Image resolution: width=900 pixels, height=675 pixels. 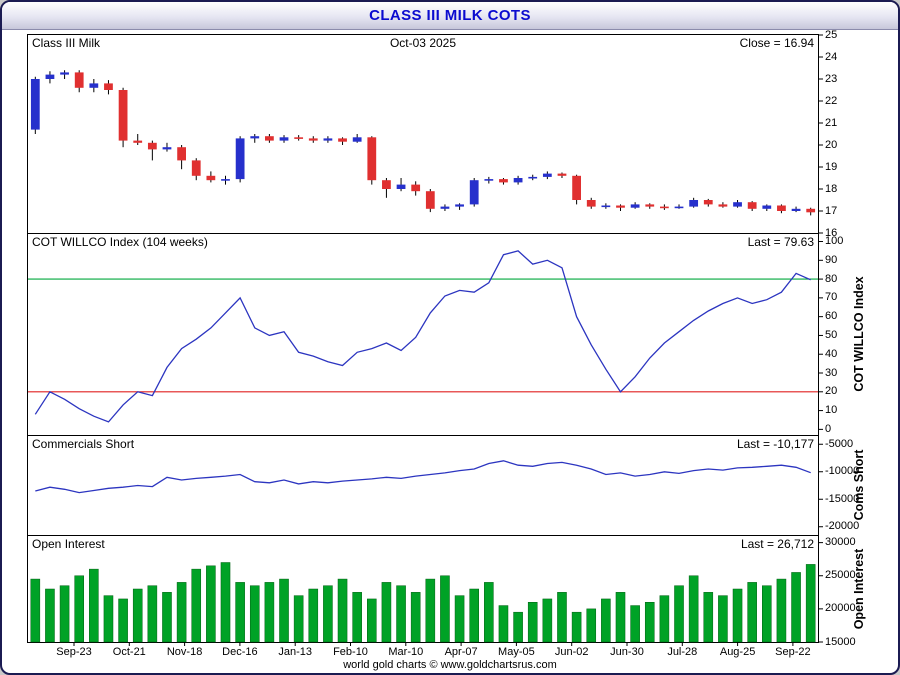 I want to click on y-tick-label: 17, so click(x=831, y=210).